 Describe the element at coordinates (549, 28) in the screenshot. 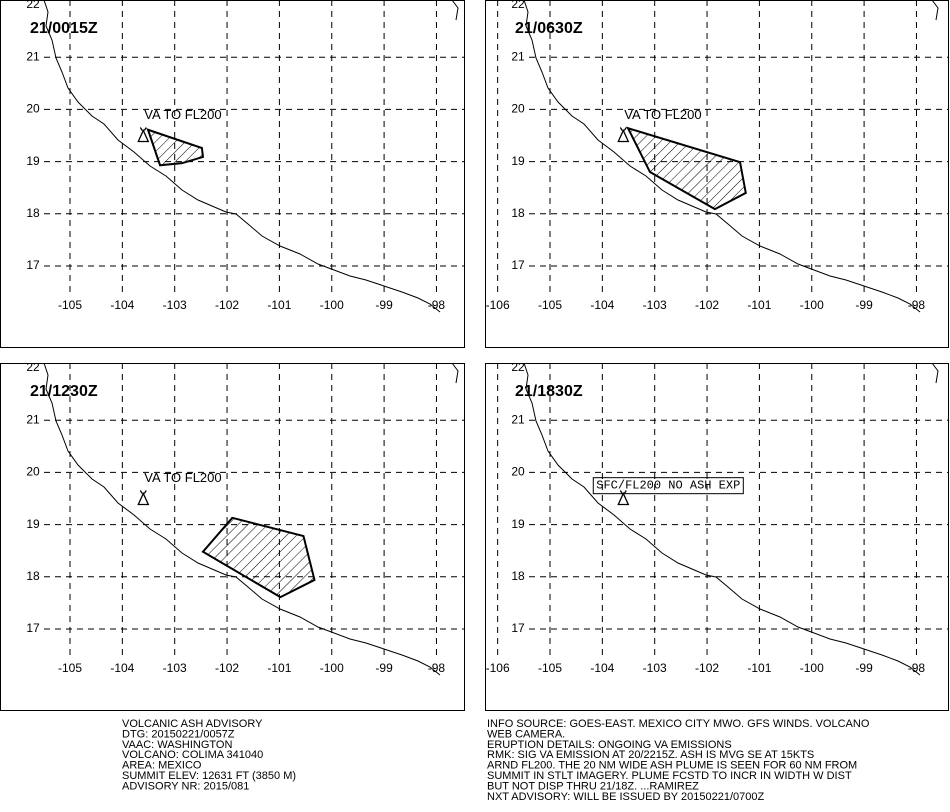

I see `time-label: 21/0630Z` at that location.